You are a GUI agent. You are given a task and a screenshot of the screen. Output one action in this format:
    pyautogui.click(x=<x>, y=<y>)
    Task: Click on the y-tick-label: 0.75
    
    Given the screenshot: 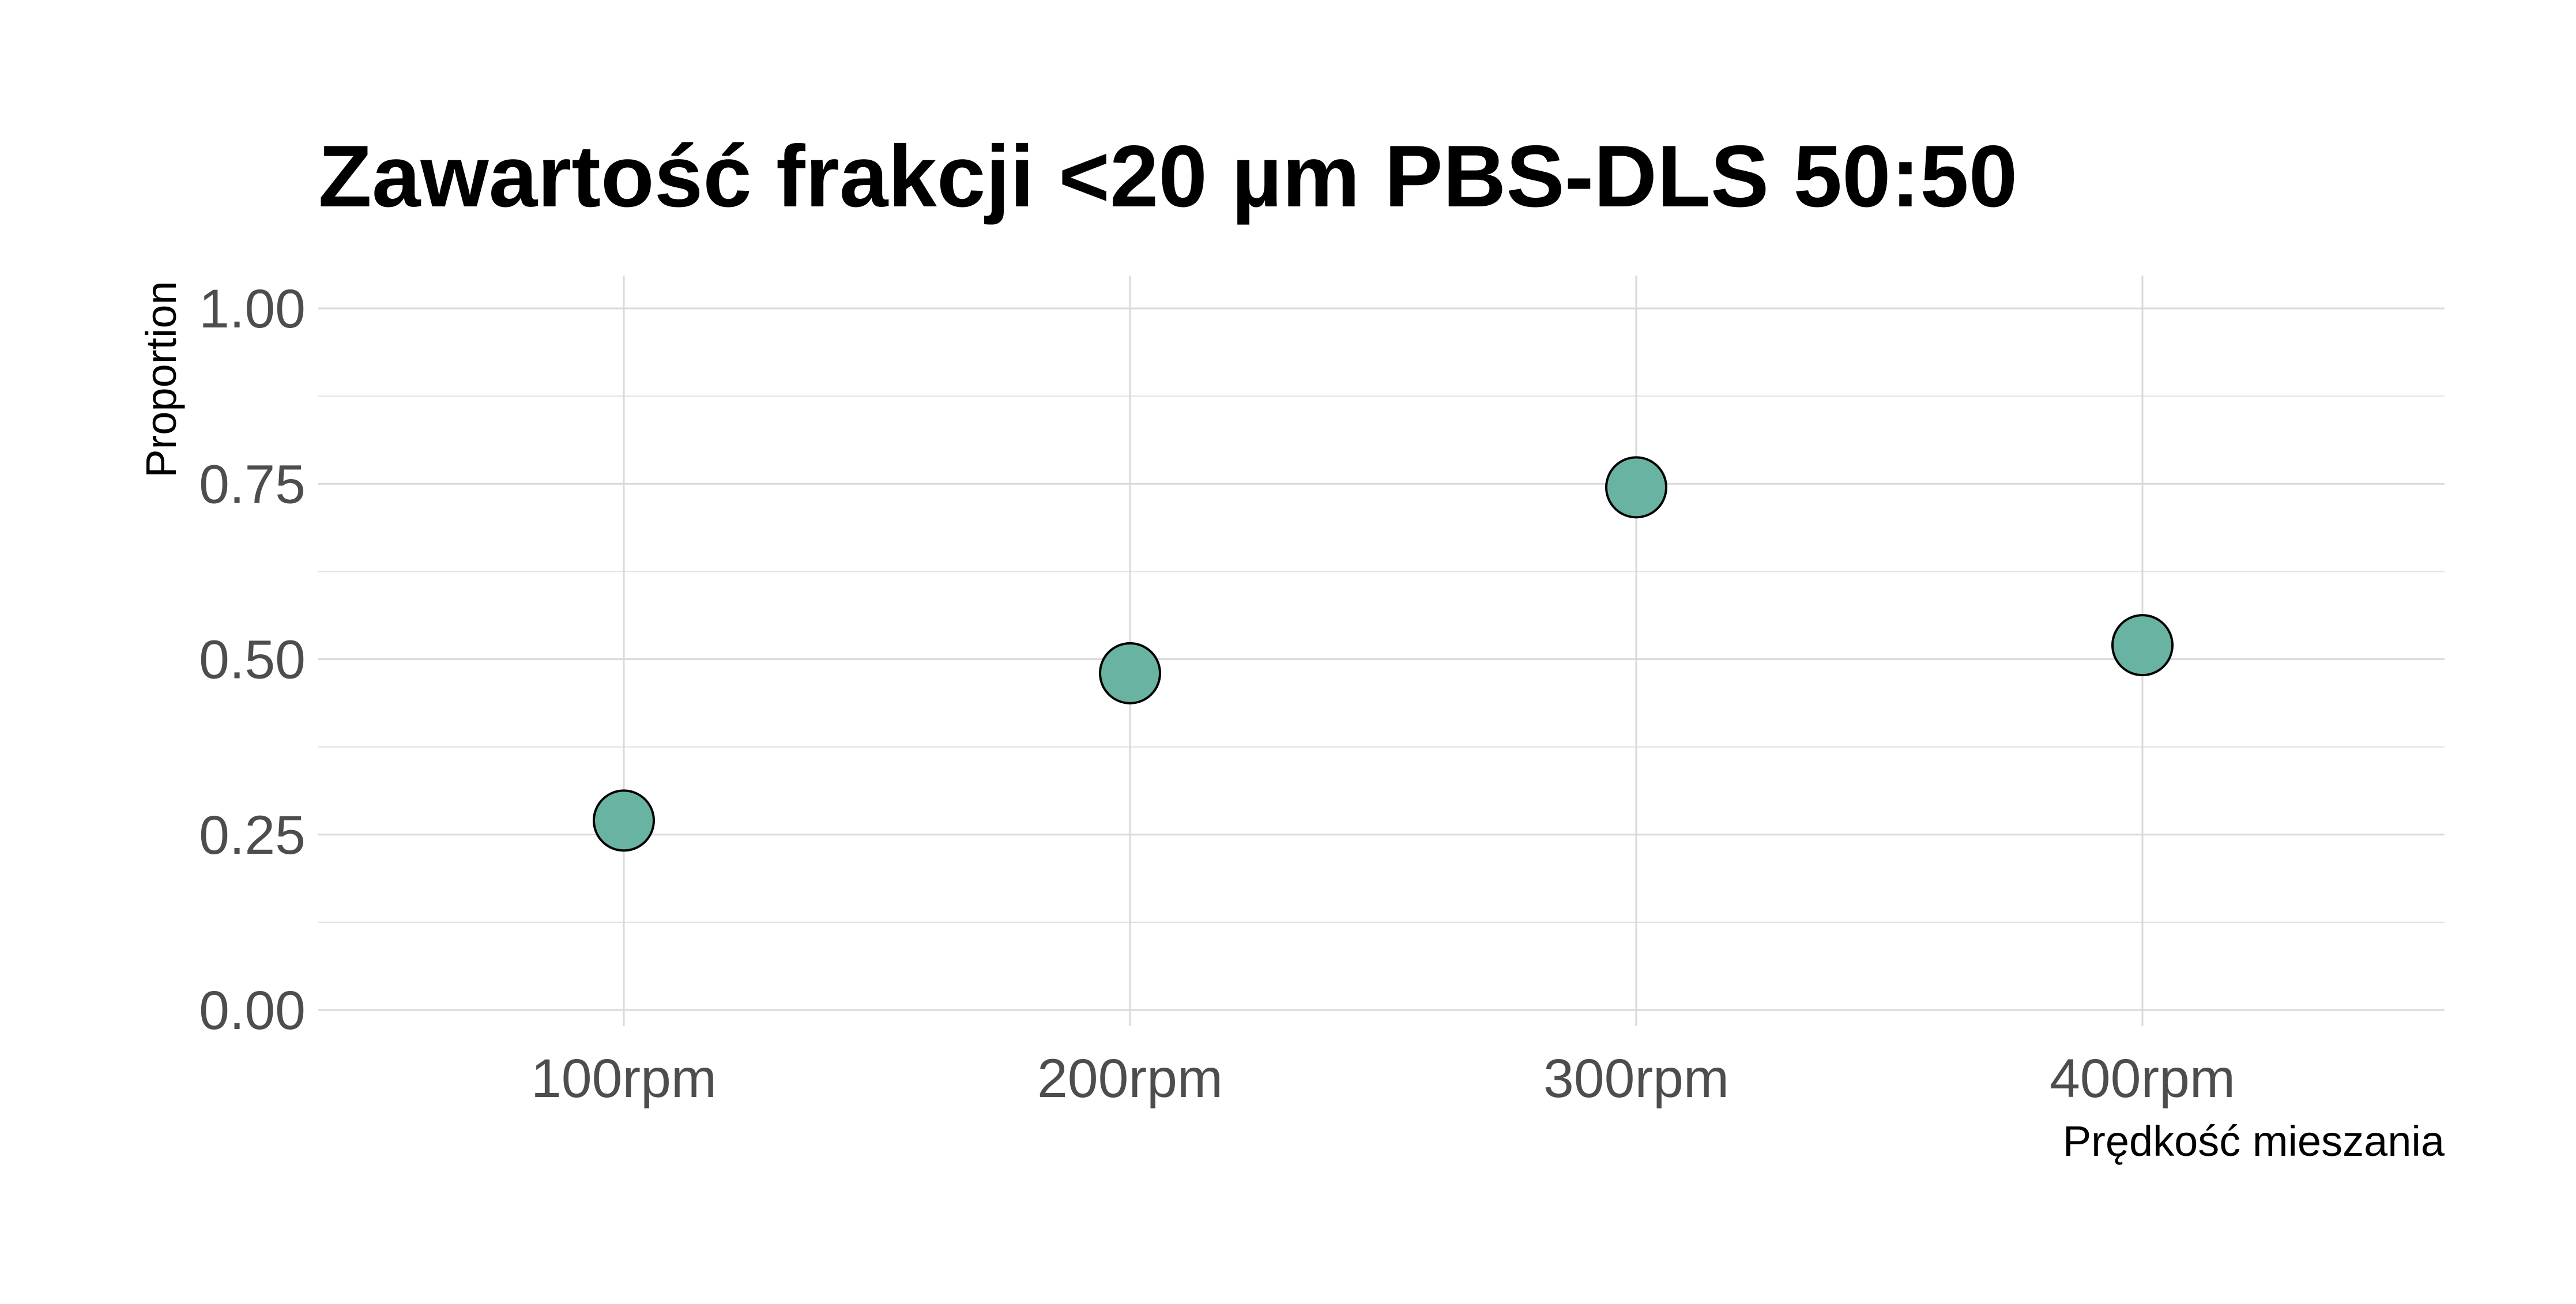 What is the action you would take?
    pyautogui.click(x=252, y=484)
    